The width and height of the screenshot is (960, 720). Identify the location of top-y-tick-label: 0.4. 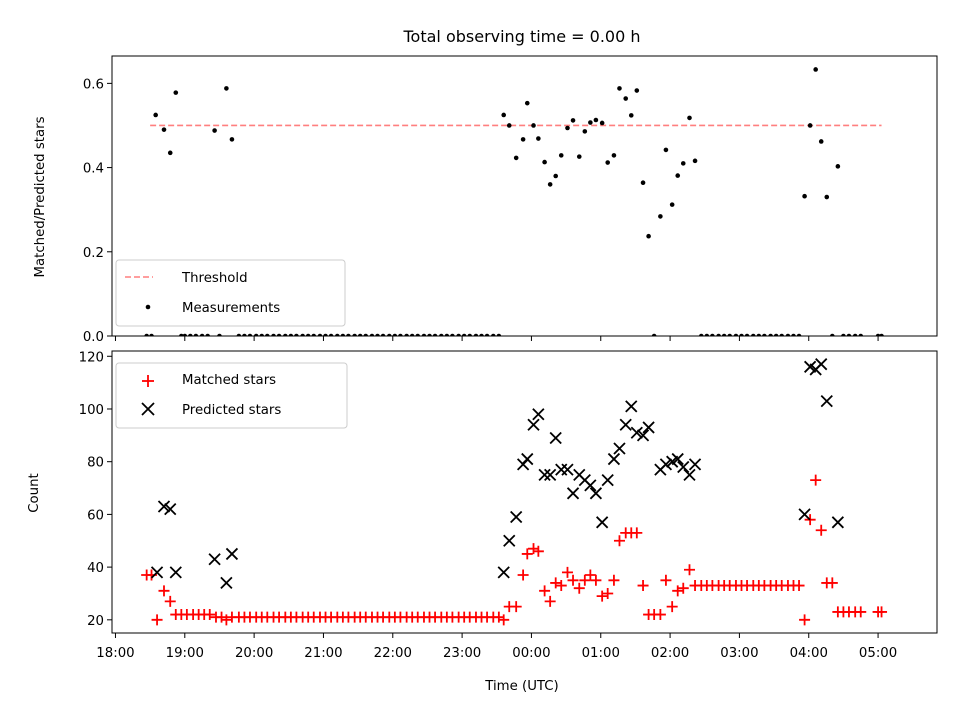
(93, 169).